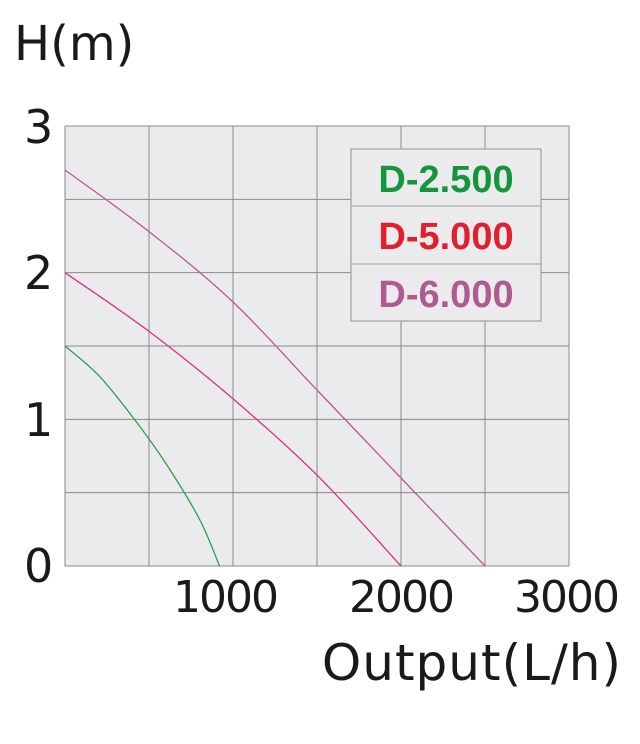 Image resolution: width=640 pixels, height=744 pixels. I want to click on y-tick-label-2: 2, so click(38, 273).